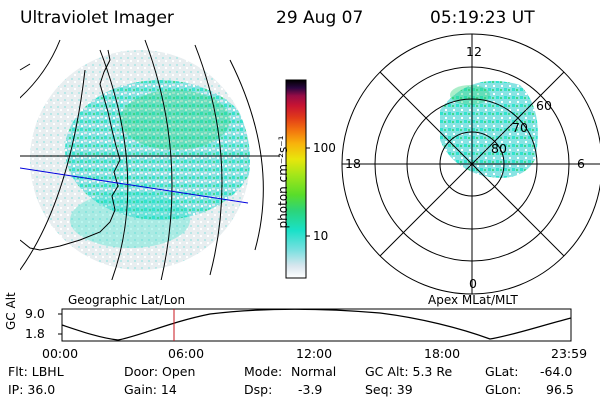 The width and height of the screenshot is (600, 400). What do you see at coordinates (473, 300) in the screenshot?
I see `apex-label: Apex MLat/MLT` at bounding box center [473, 300].